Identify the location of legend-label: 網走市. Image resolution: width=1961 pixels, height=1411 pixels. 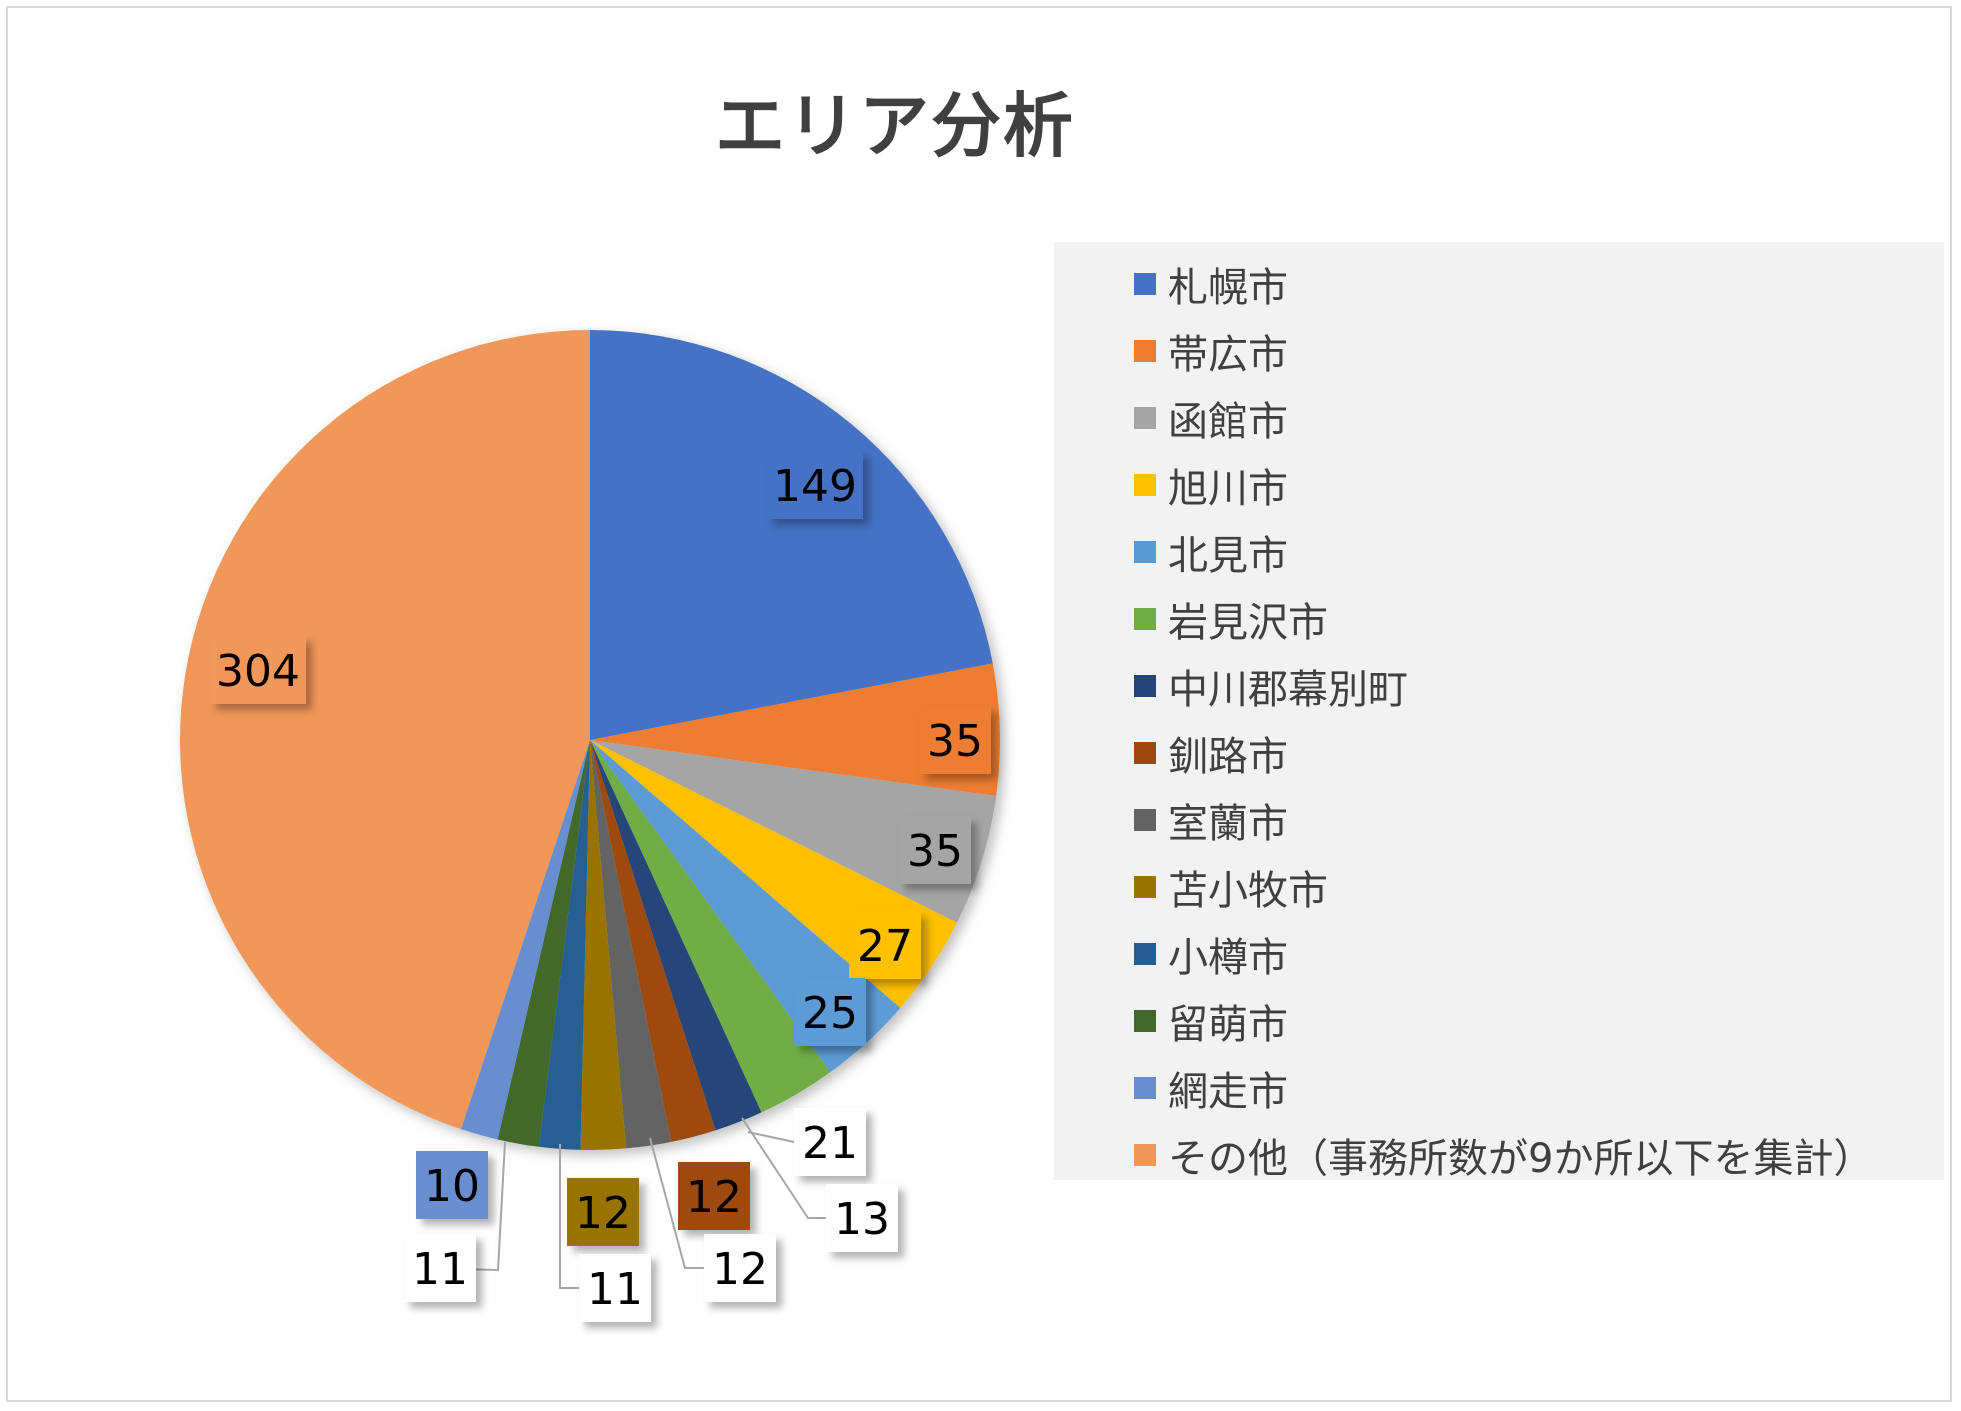
(1228, 1092).